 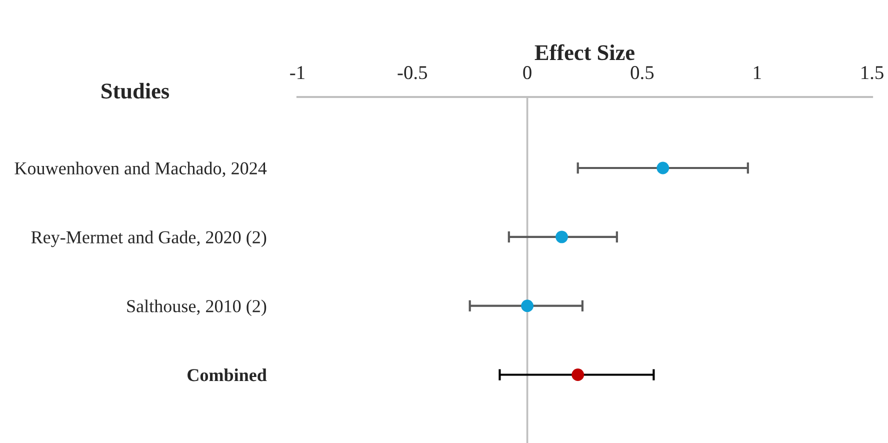 I want to click on y-tick-label: Combined, so click(x=227, y=375).